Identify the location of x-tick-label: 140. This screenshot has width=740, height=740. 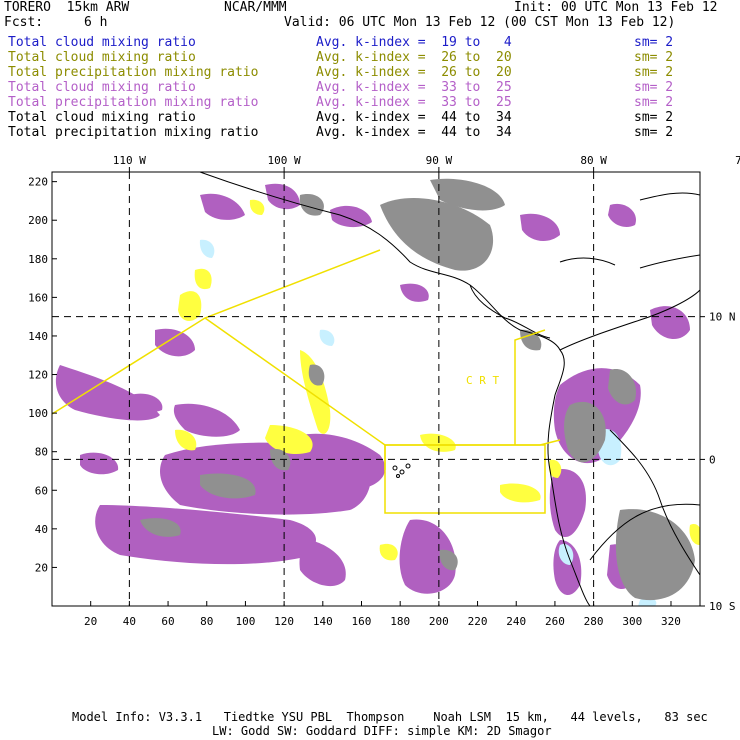
(323, 621).